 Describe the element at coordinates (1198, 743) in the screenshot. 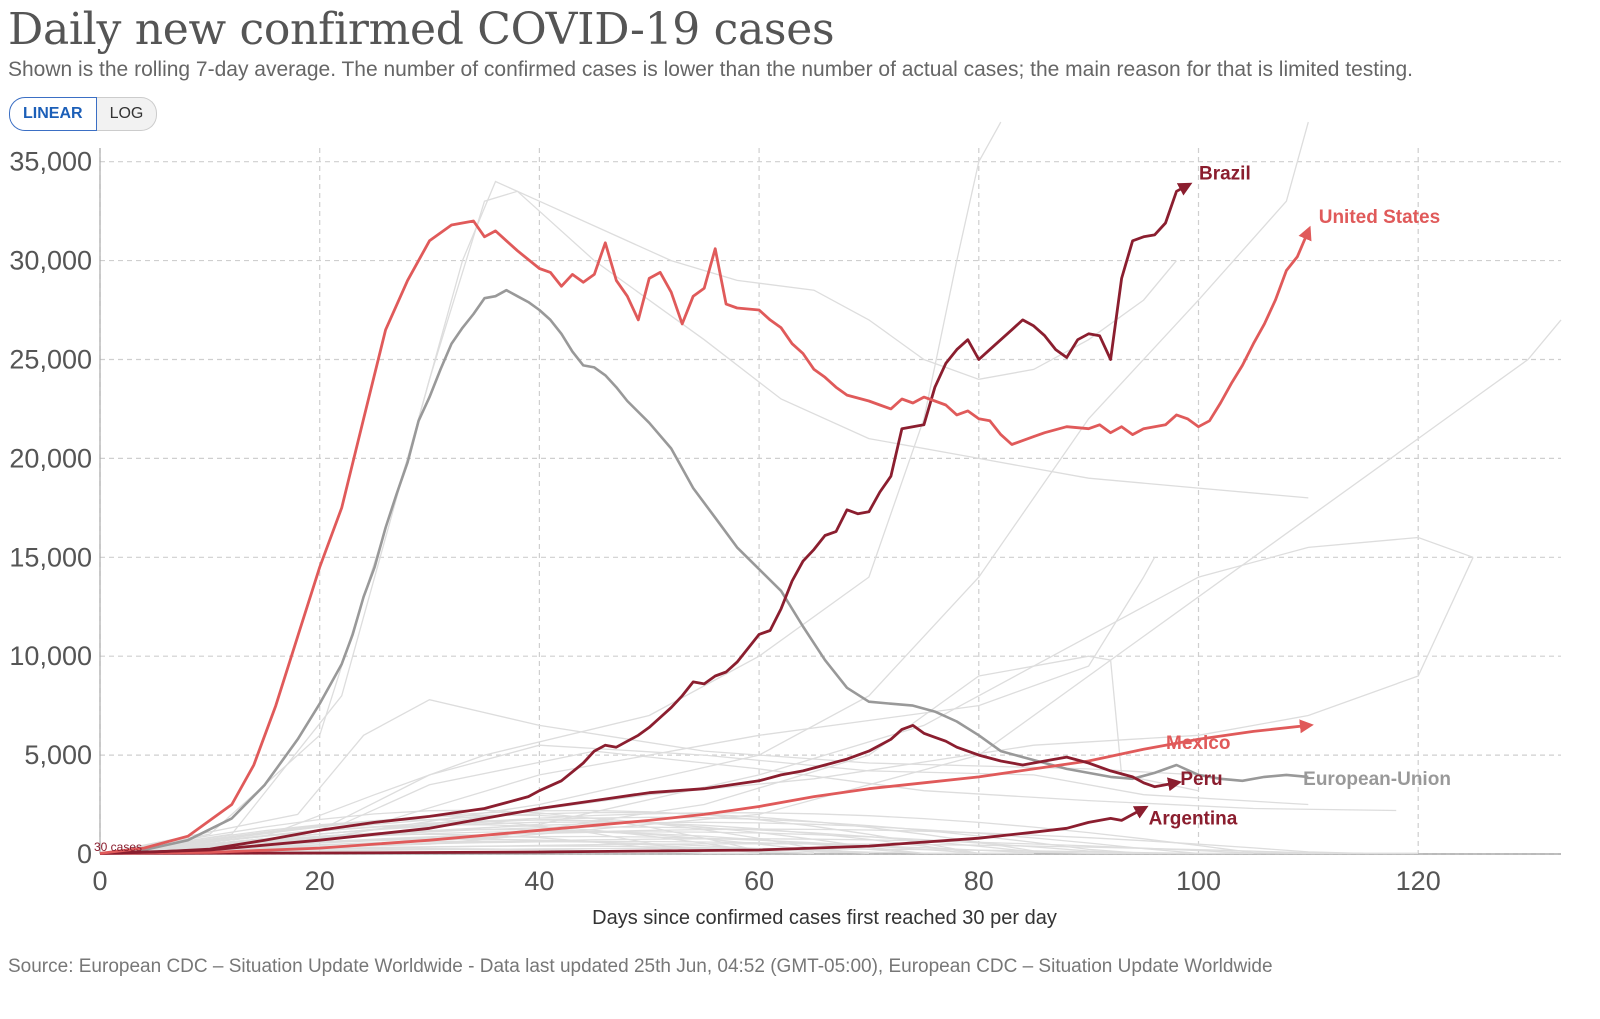

I see `series-label-mexico: Mexico` at that location.